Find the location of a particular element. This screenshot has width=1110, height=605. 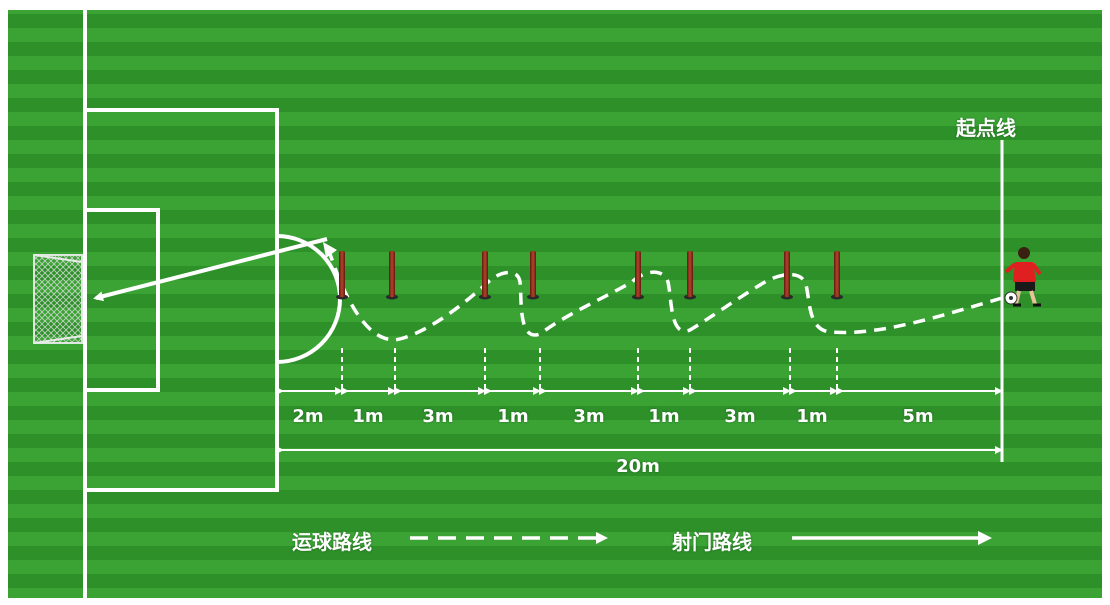

player-icon is located at coordinates (1023, 277).